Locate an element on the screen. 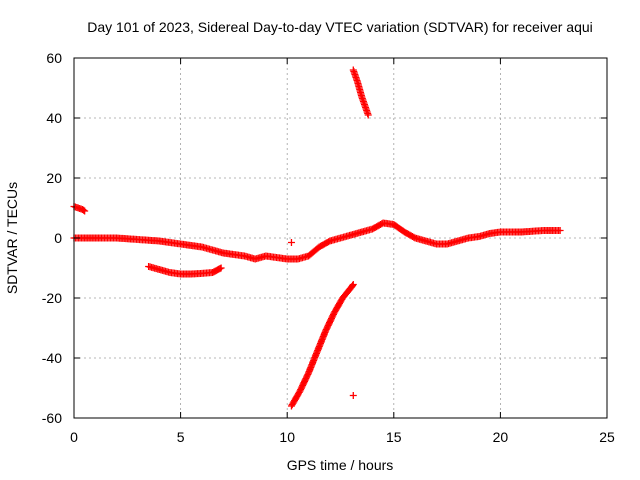  x-tick-label: 0 is located at coordinates (74, 437).